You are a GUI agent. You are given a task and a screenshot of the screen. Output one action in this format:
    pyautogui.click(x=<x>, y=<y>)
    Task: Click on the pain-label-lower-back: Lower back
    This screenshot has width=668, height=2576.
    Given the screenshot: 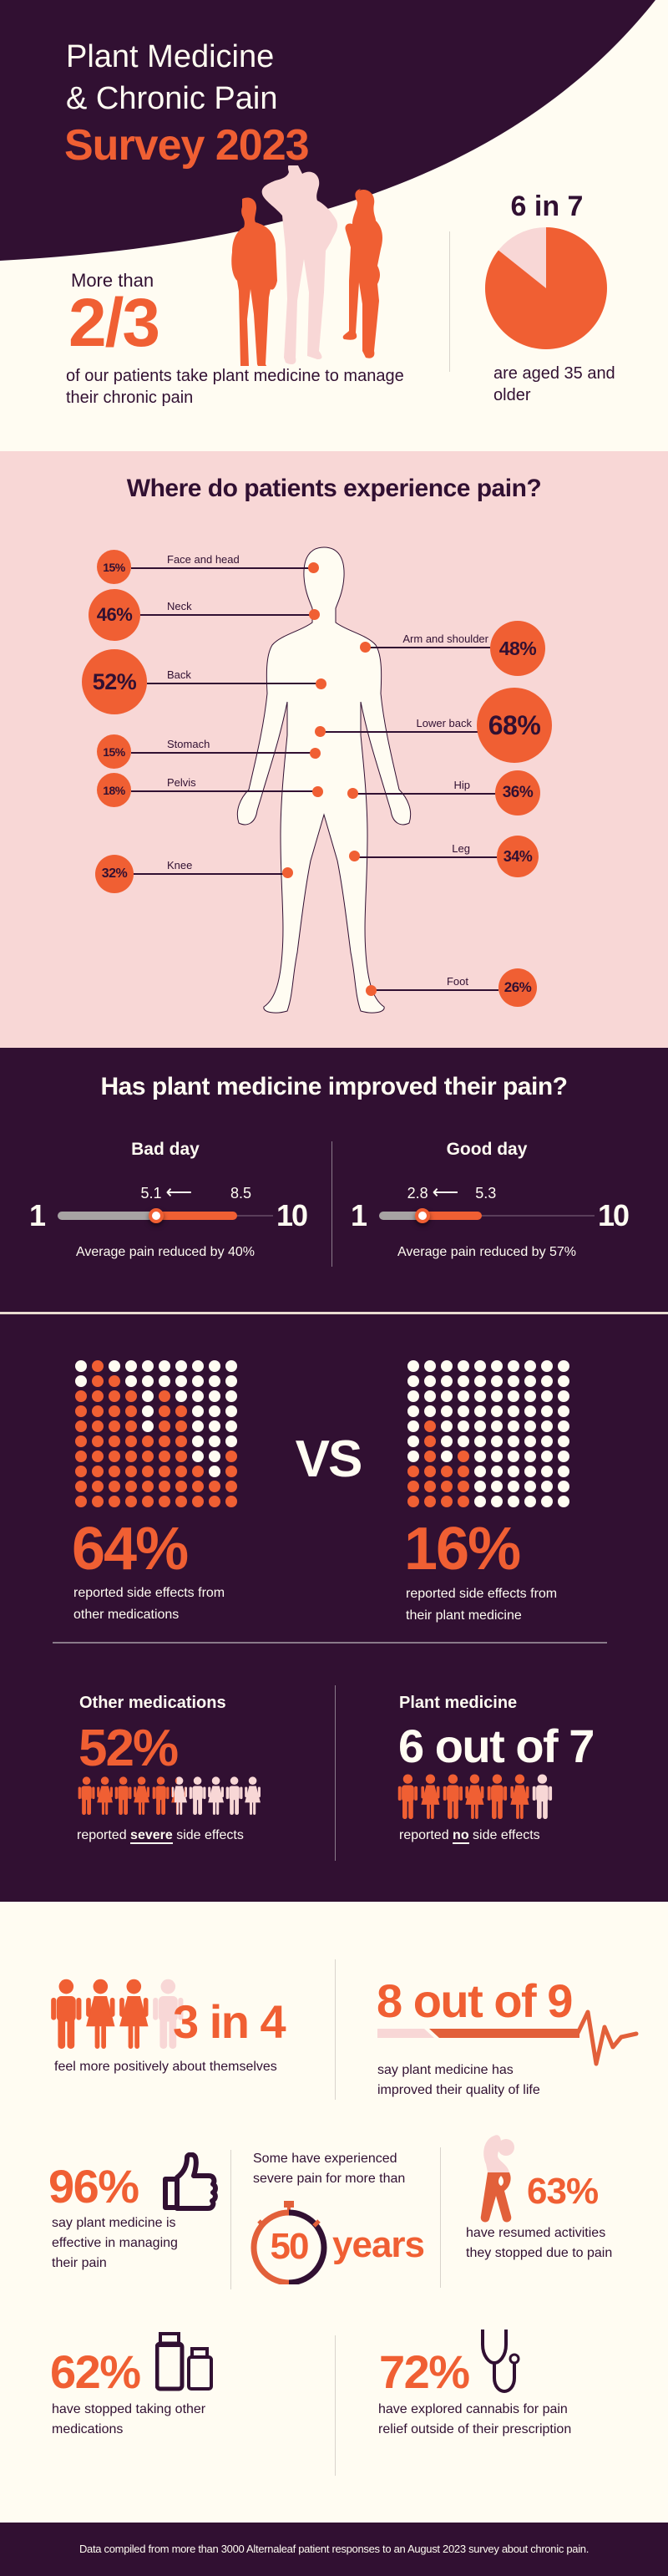 What is the action you would take?
    pyautogui.click(x=444, y=723)
    